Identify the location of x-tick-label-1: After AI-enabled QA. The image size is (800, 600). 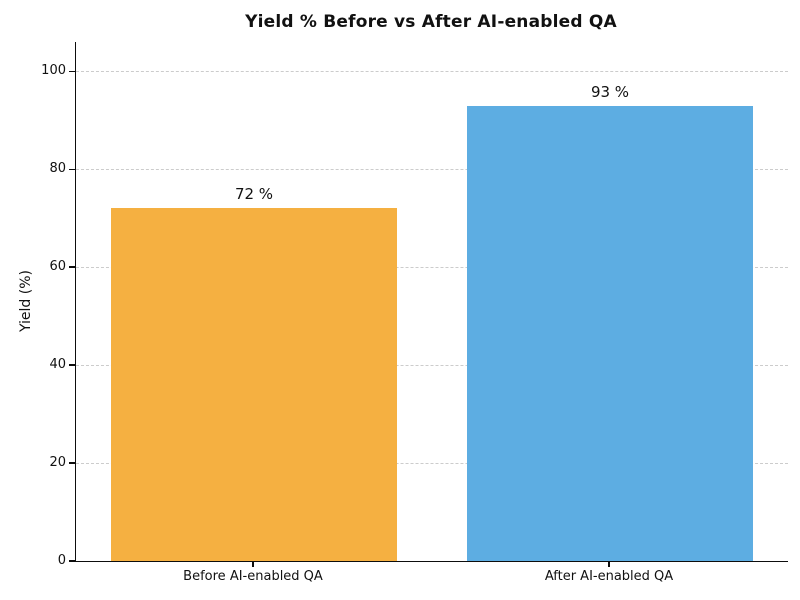
(609, 576).